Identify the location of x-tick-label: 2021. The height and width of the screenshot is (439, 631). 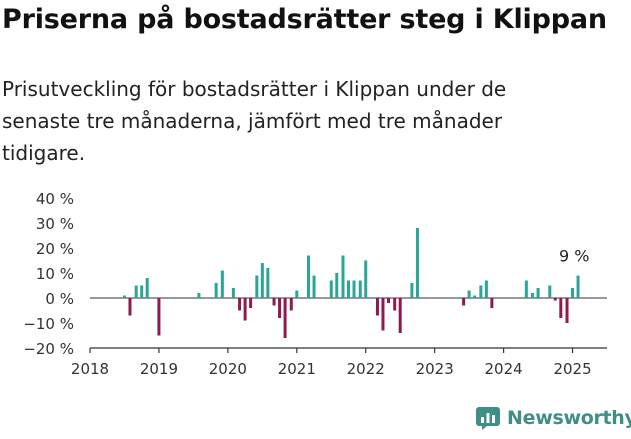
(297, 369).